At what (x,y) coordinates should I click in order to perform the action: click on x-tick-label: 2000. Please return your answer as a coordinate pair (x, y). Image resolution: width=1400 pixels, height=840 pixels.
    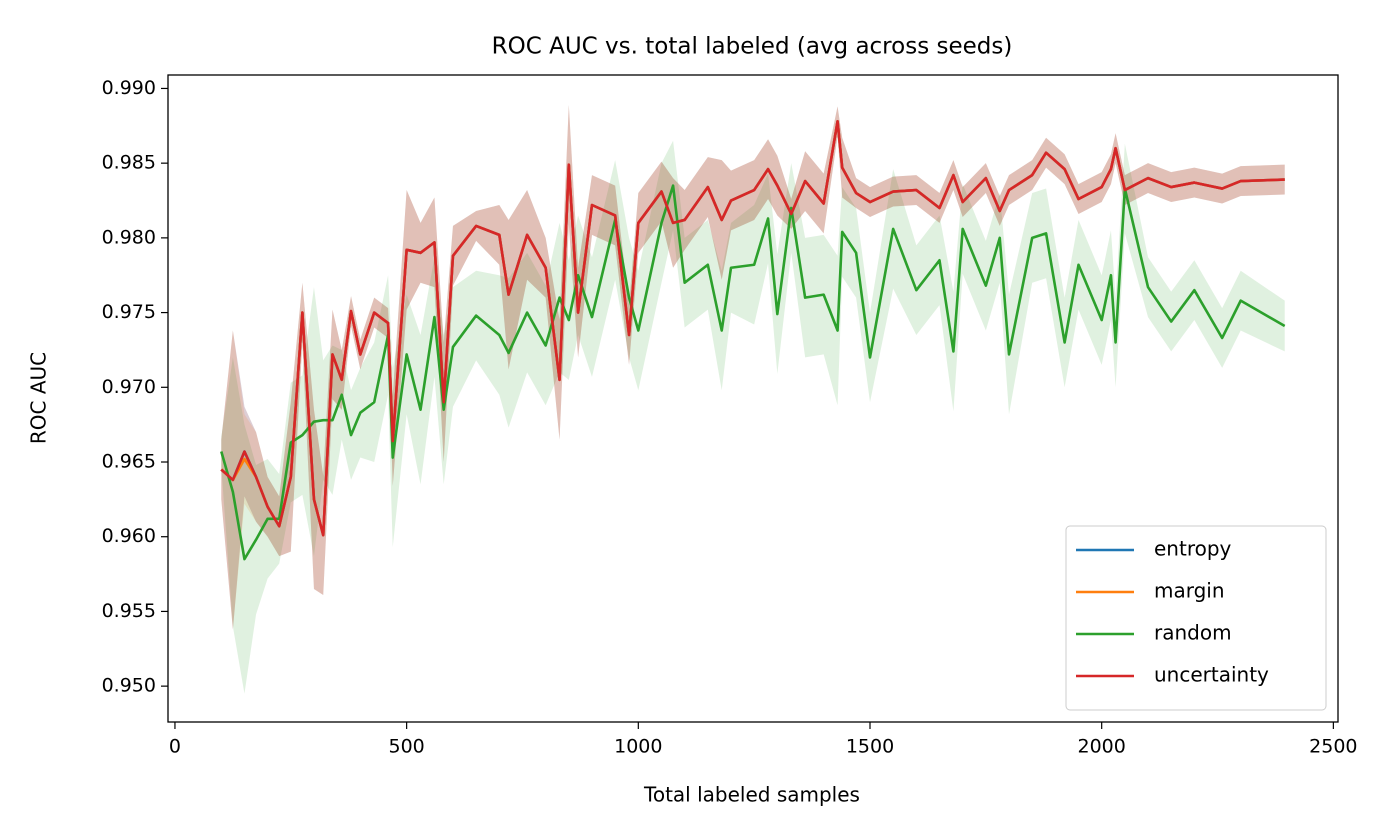
    Looking at the image, I should click on (1102, 747).